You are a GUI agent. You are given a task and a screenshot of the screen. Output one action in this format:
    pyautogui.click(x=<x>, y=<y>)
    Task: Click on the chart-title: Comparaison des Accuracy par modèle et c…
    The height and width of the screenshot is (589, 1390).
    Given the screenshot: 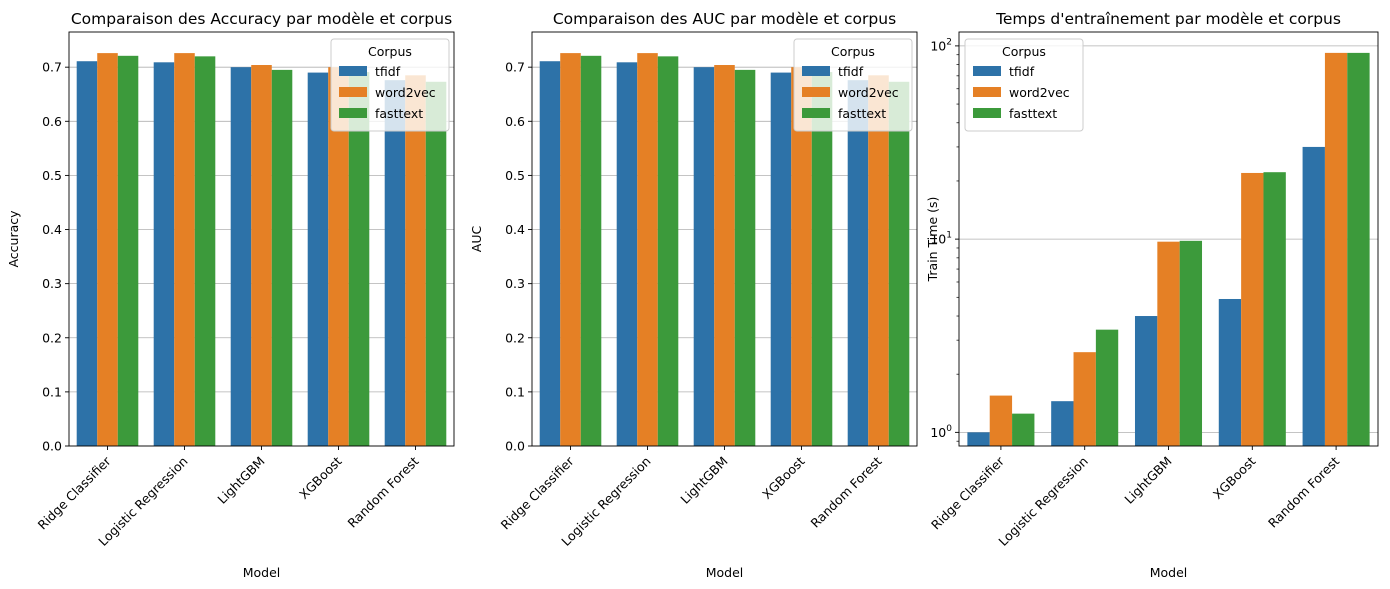 What is the action you would take?
    pyautogui.click(x=261, y=19)
    